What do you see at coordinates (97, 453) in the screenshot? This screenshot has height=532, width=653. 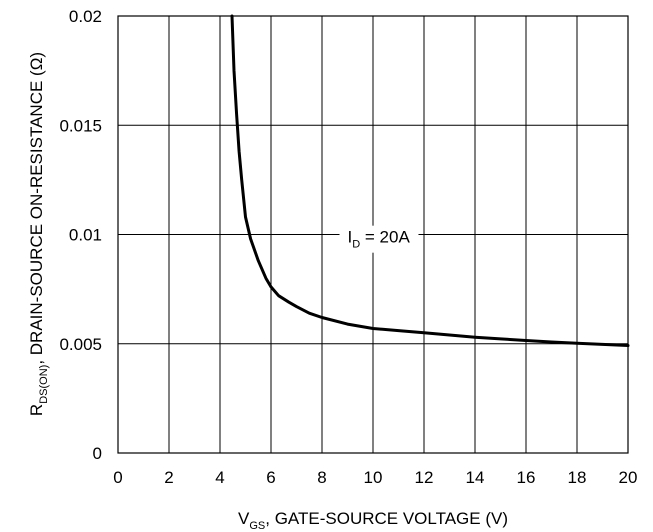 I see `y-tick-label: 0` at bounding box center [97, 453].